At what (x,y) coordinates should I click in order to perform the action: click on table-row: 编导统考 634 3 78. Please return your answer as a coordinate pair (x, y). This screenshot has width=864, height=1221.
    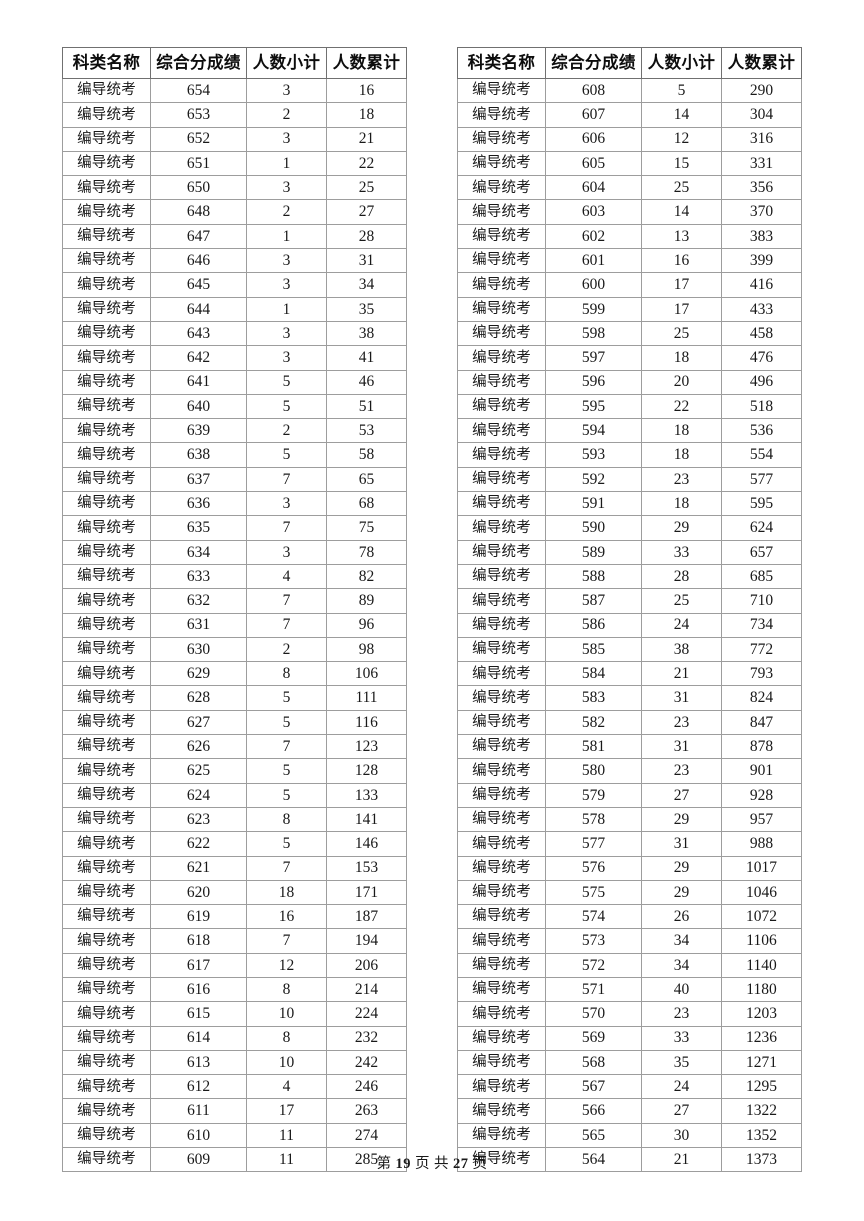
    Looking at the image, I should click on (234, 552).